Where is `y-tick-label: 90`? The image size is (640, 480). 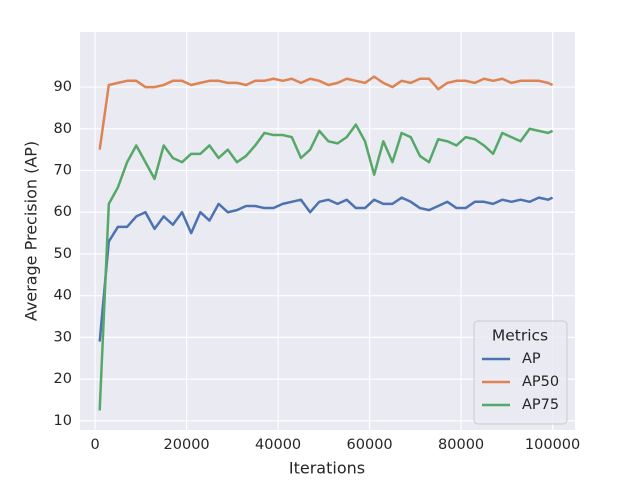
y-tick-label: 90 is located at coordinates (63, 87).